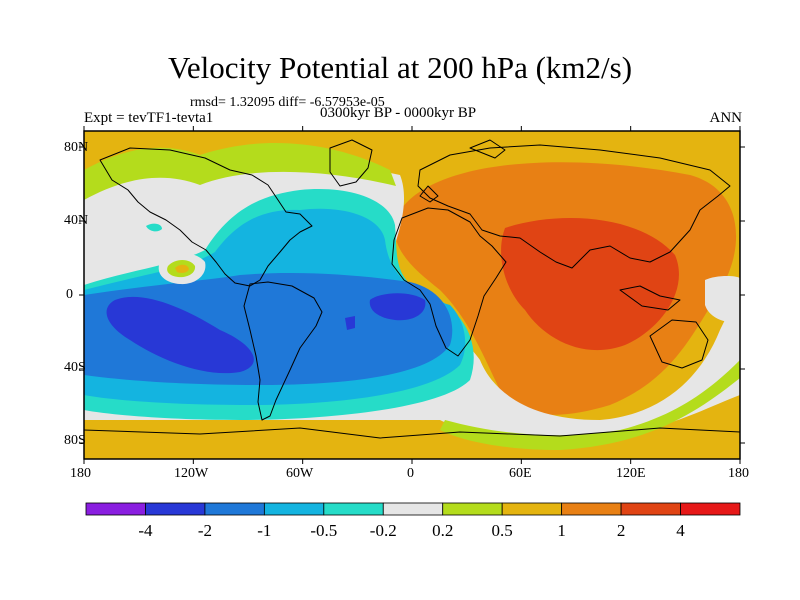 This screenshot has width=800, height=600. I want to click on colorbar-label: 1, so click(561, 530).